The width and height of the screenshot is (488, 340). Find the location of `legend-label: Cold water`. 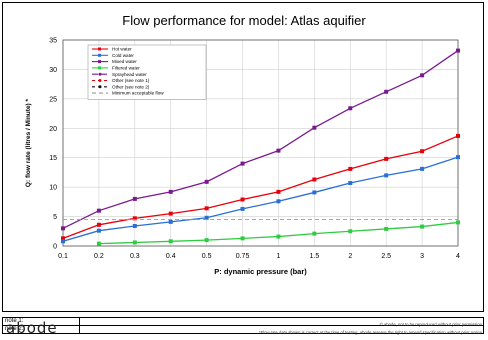

legend-label: Cold water is located at coordinates (123, 55).